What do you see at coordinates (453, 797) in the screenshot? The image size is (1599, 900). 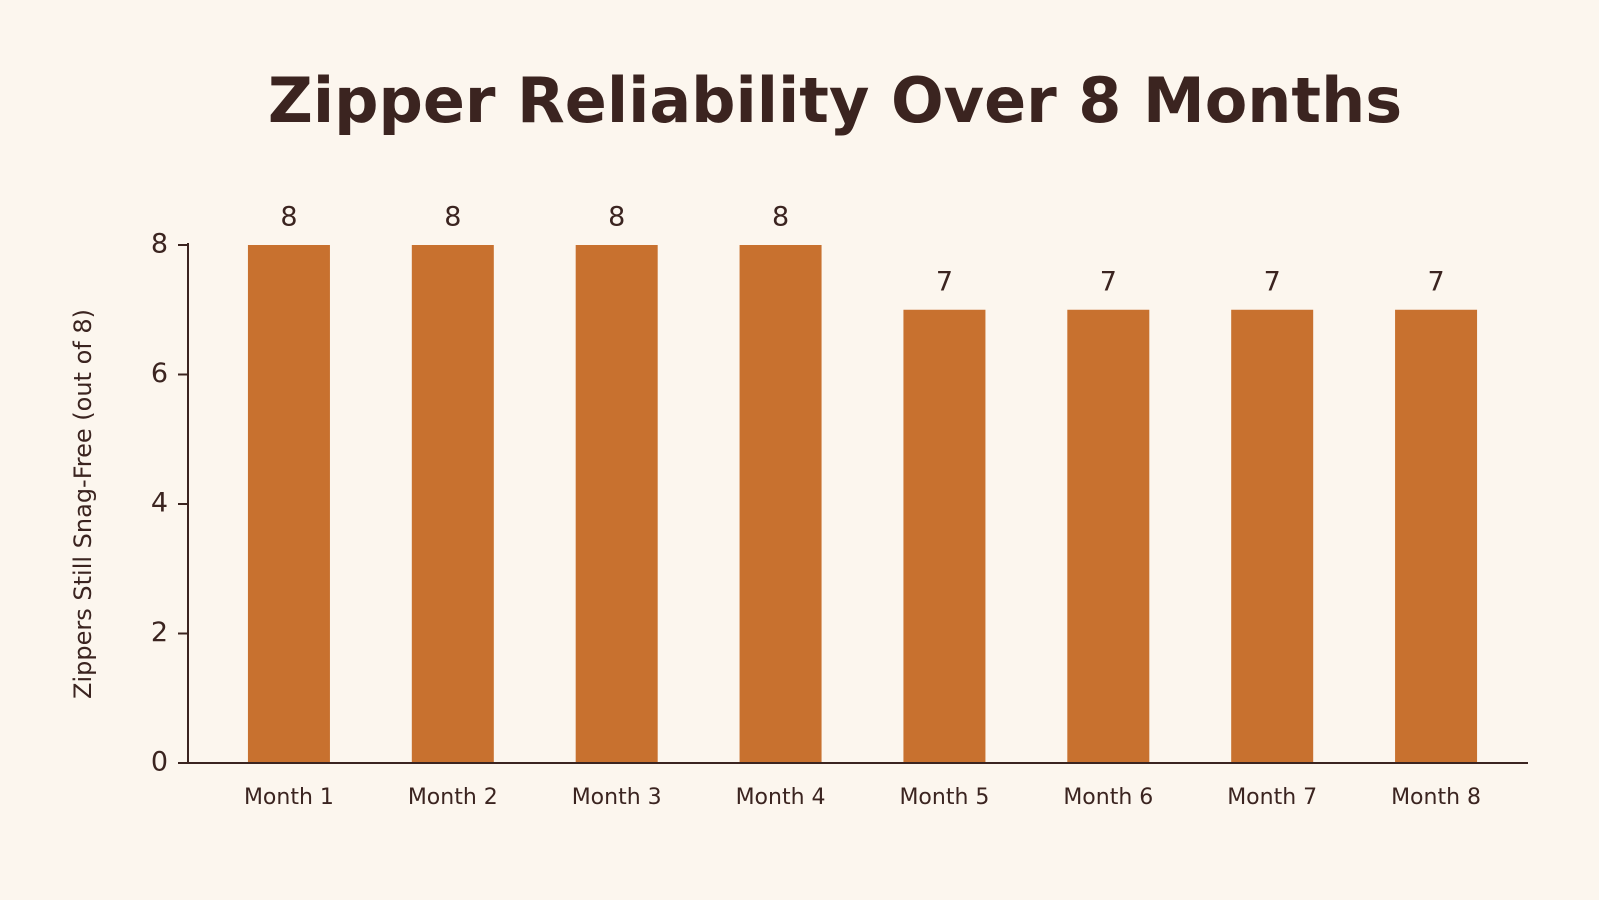 I see `x-tick-label: Month 2` at bounding box center [453, 797].